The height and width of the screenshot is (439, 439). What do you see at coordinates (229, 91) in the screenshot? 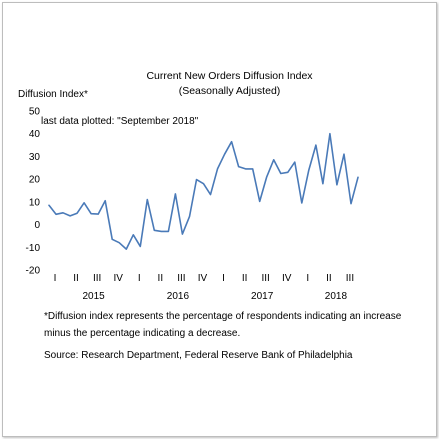
I see `chart-subtitle: (Seasonally Adjusted)` at bounding box center [229, 91].